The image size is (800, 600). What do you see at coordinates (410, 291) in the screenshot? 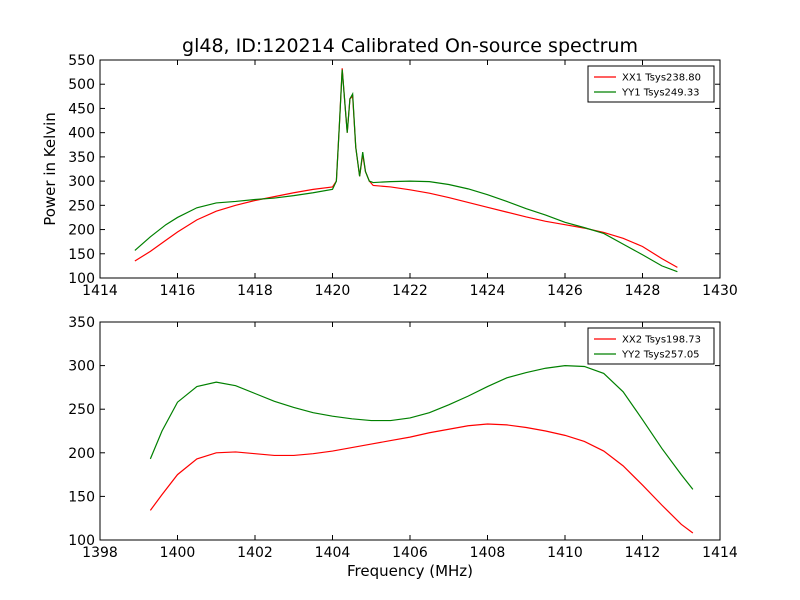
I see `x-tick-label: 1422` at bounding box center [410, 291].